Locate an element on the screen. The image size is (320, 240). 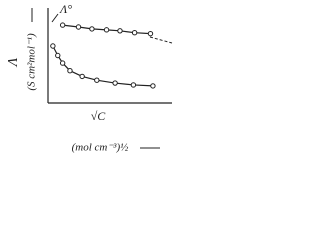
series-line is located at coordinates (102, 66).